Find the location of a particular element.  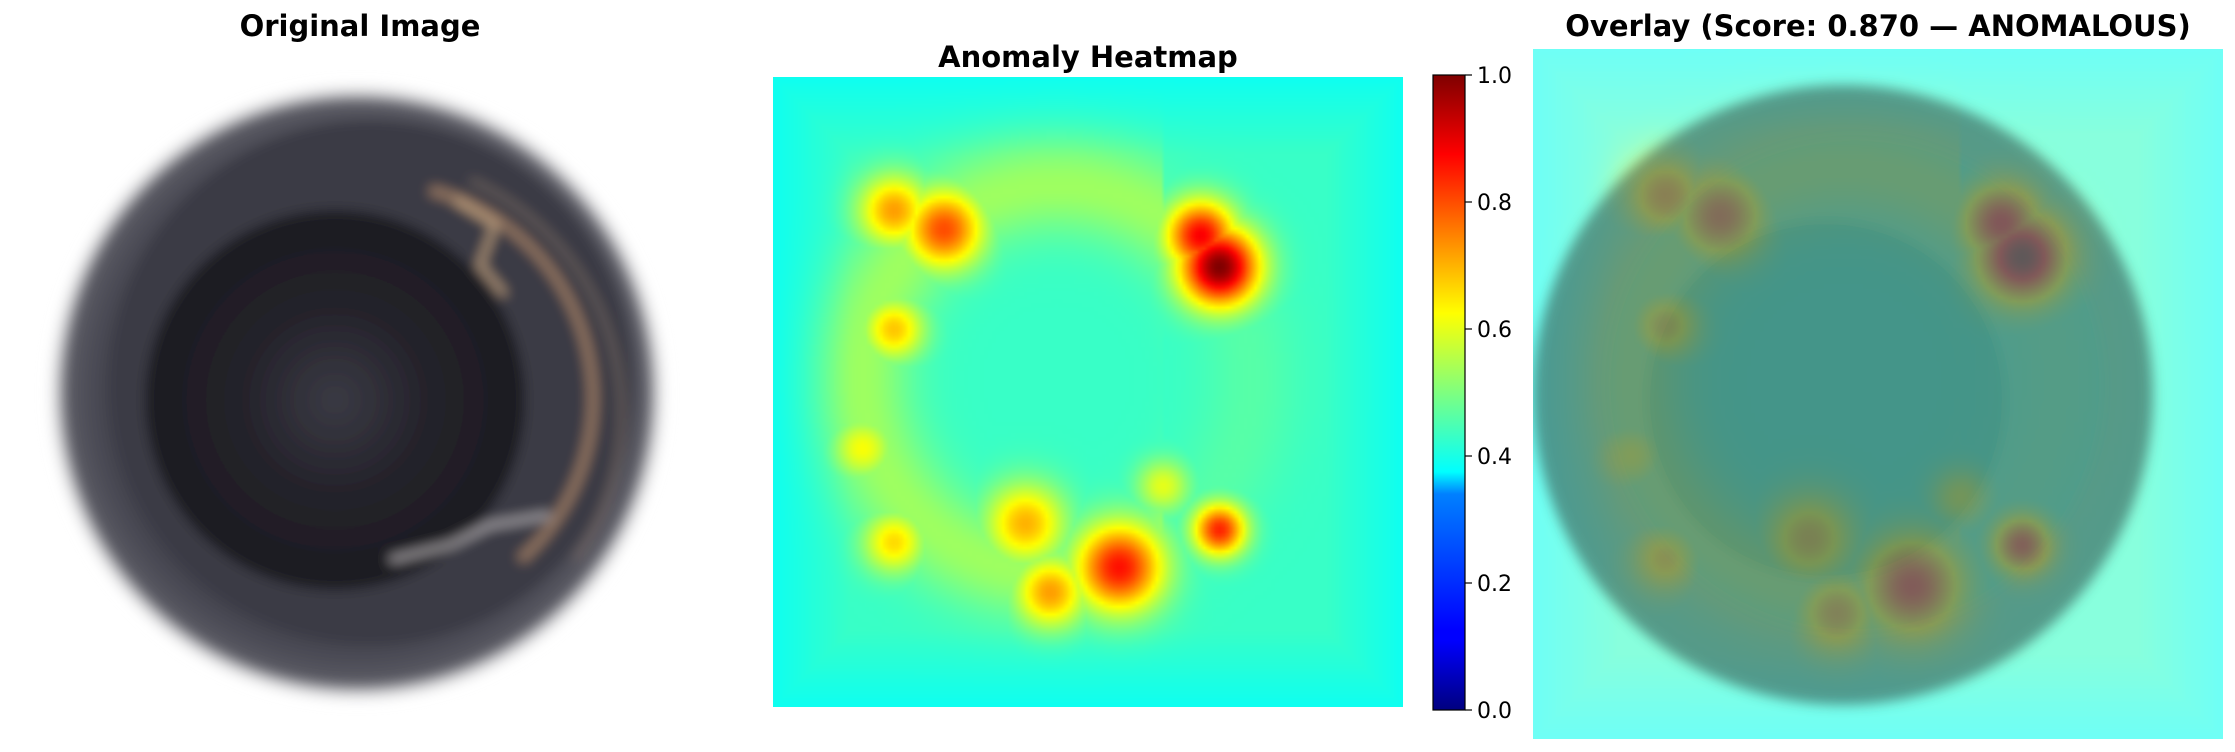

colorbar-tick-label: 1.0 is located at coordinates (1494, 76).